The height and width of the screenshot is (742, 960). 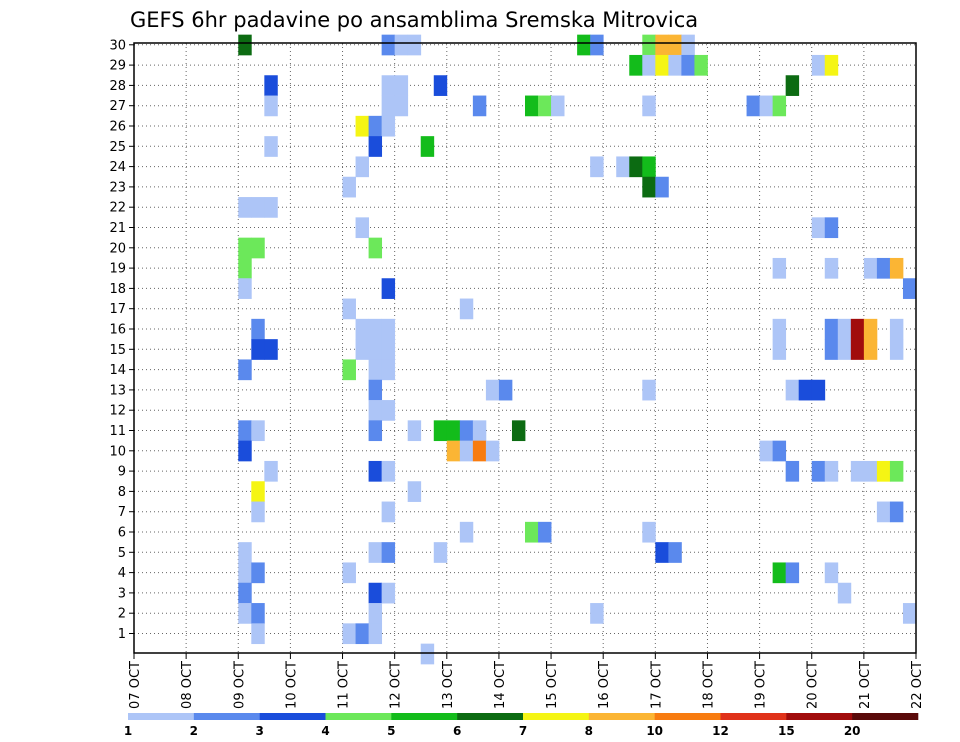 What do you see at coordinates (128, 731) in the screenshot?
I see `legend-label: 1` at bounding box center [128, 731].